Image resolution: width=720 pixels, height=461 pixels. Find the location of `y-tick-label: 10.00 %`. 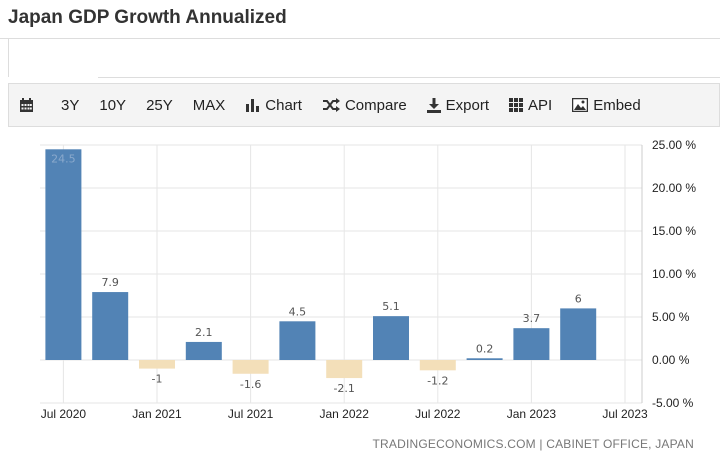

y-tick-label: 10.00 % is located at coordinates (674, 274).